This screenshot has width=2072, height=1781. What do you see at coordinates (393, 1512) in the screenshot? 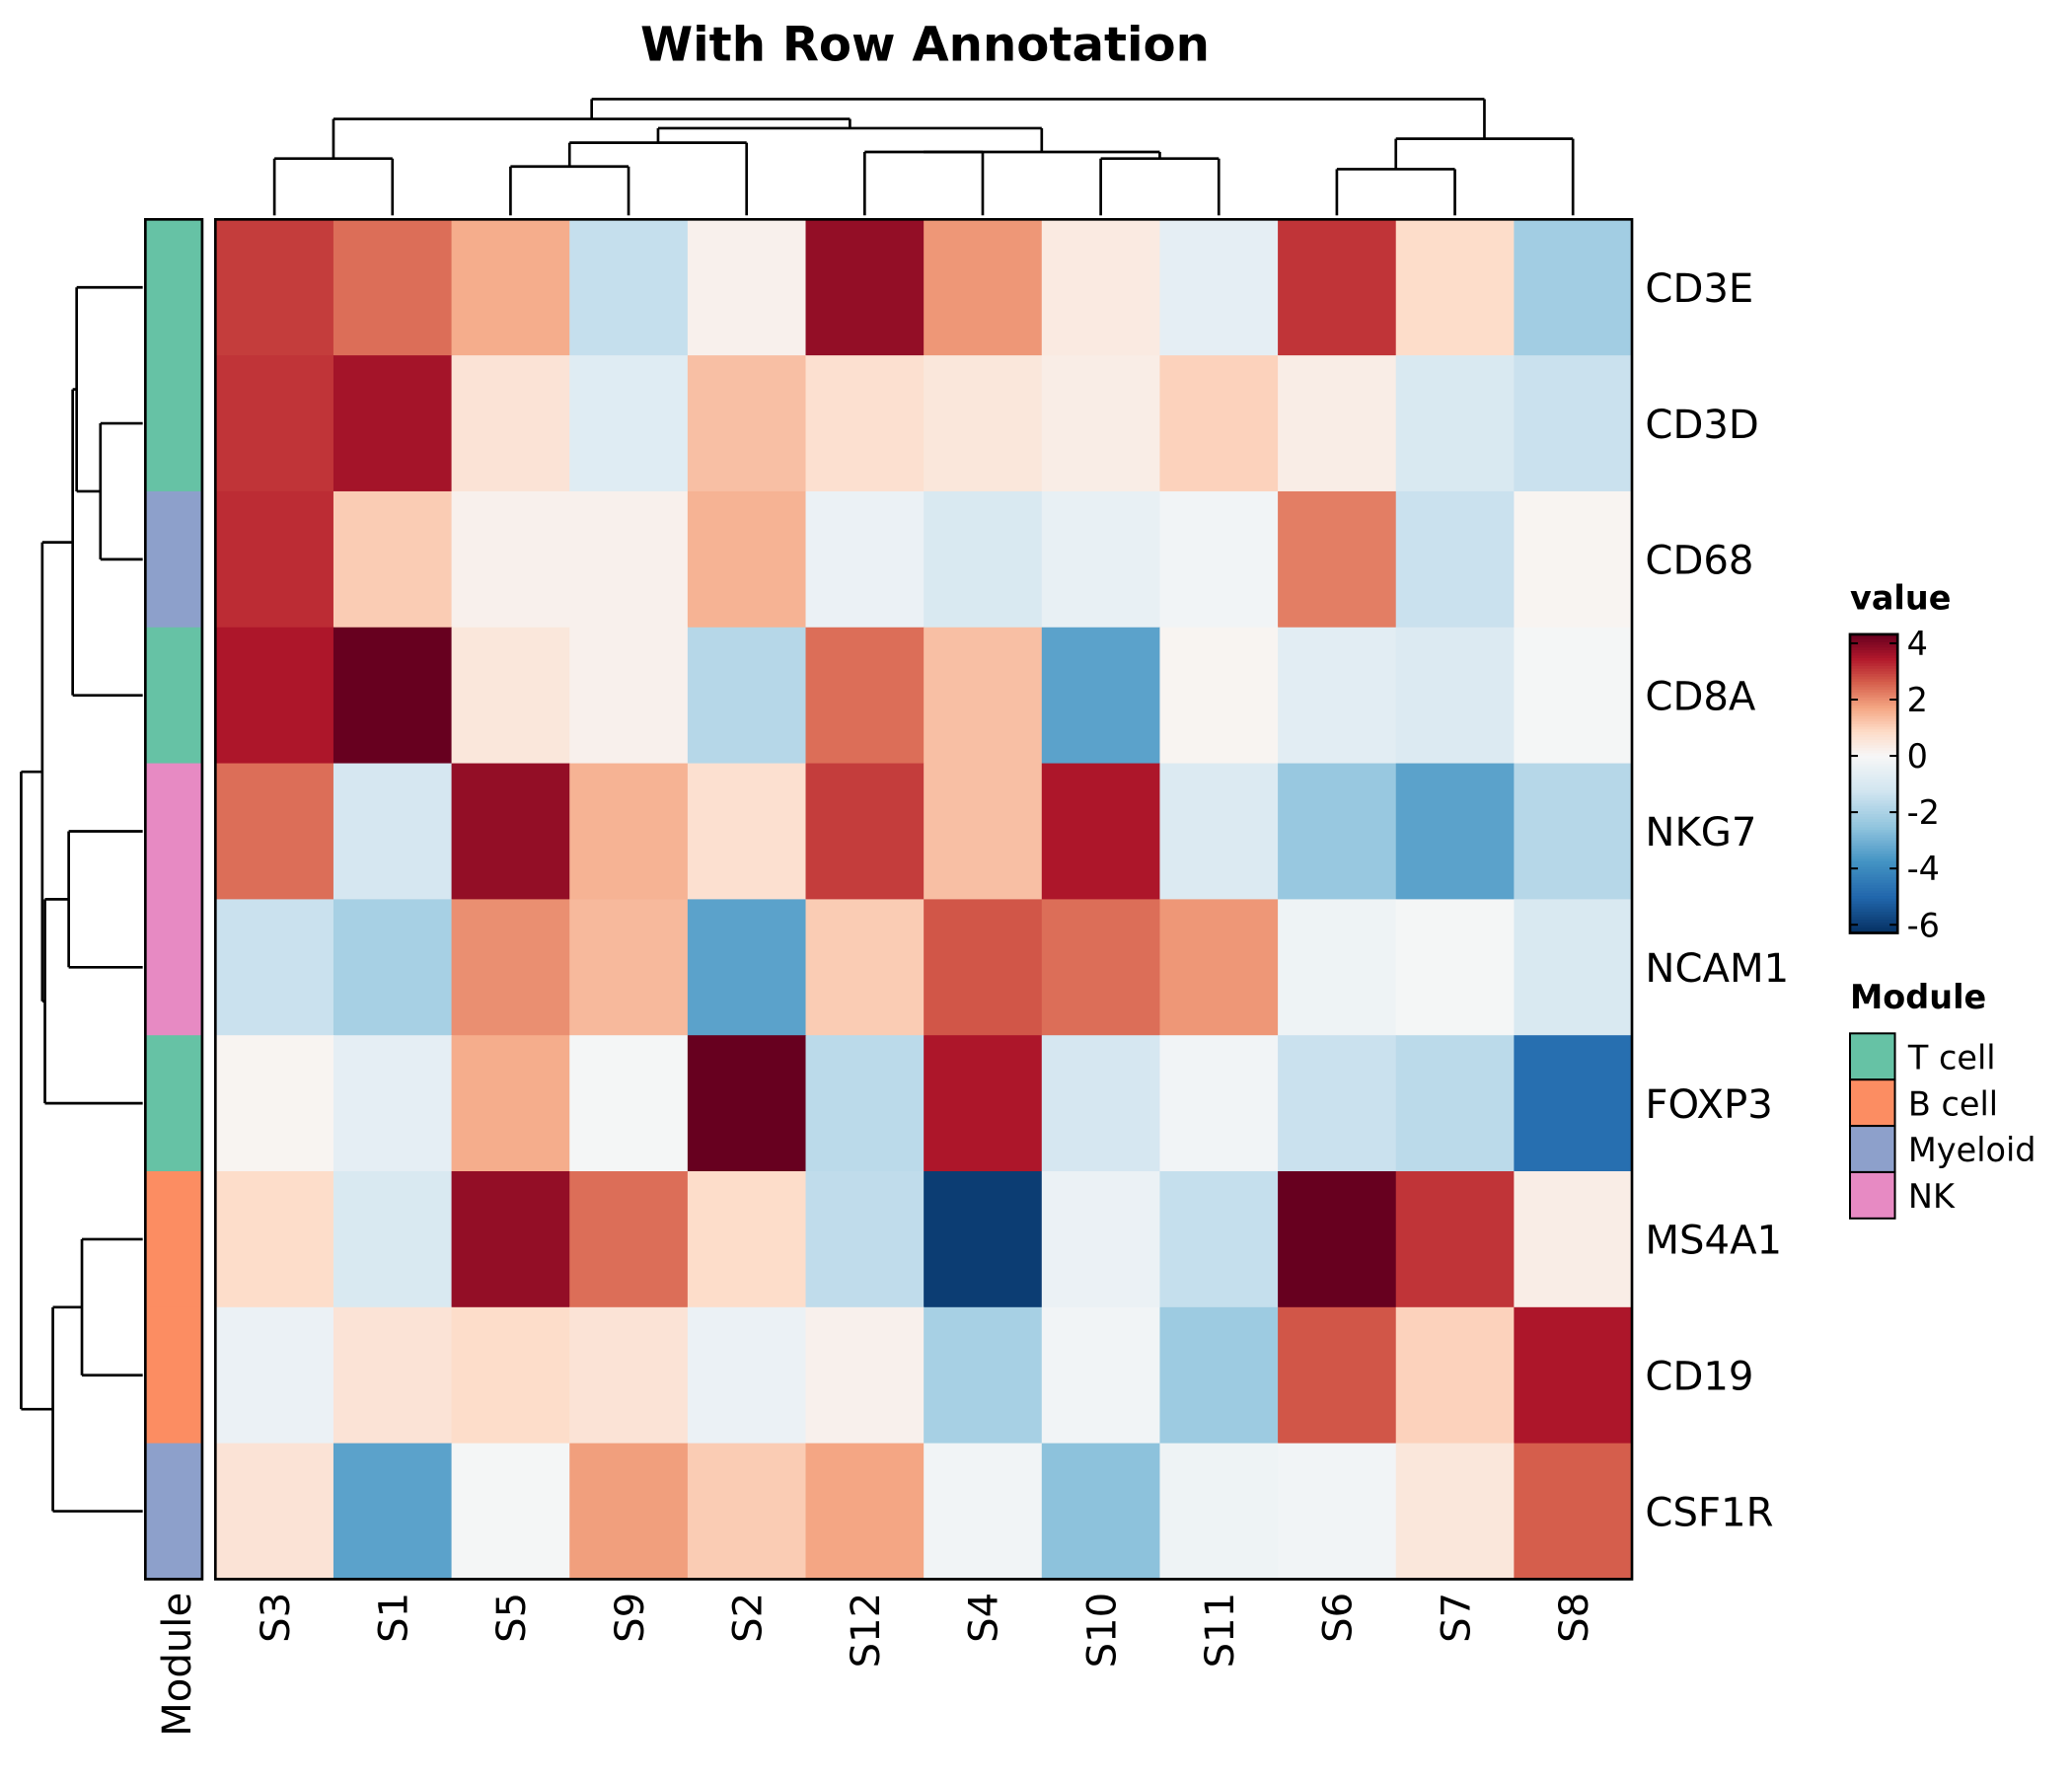
I see `heatmap-cell-CSF1R-S1` at bounding box center [393, 1512].